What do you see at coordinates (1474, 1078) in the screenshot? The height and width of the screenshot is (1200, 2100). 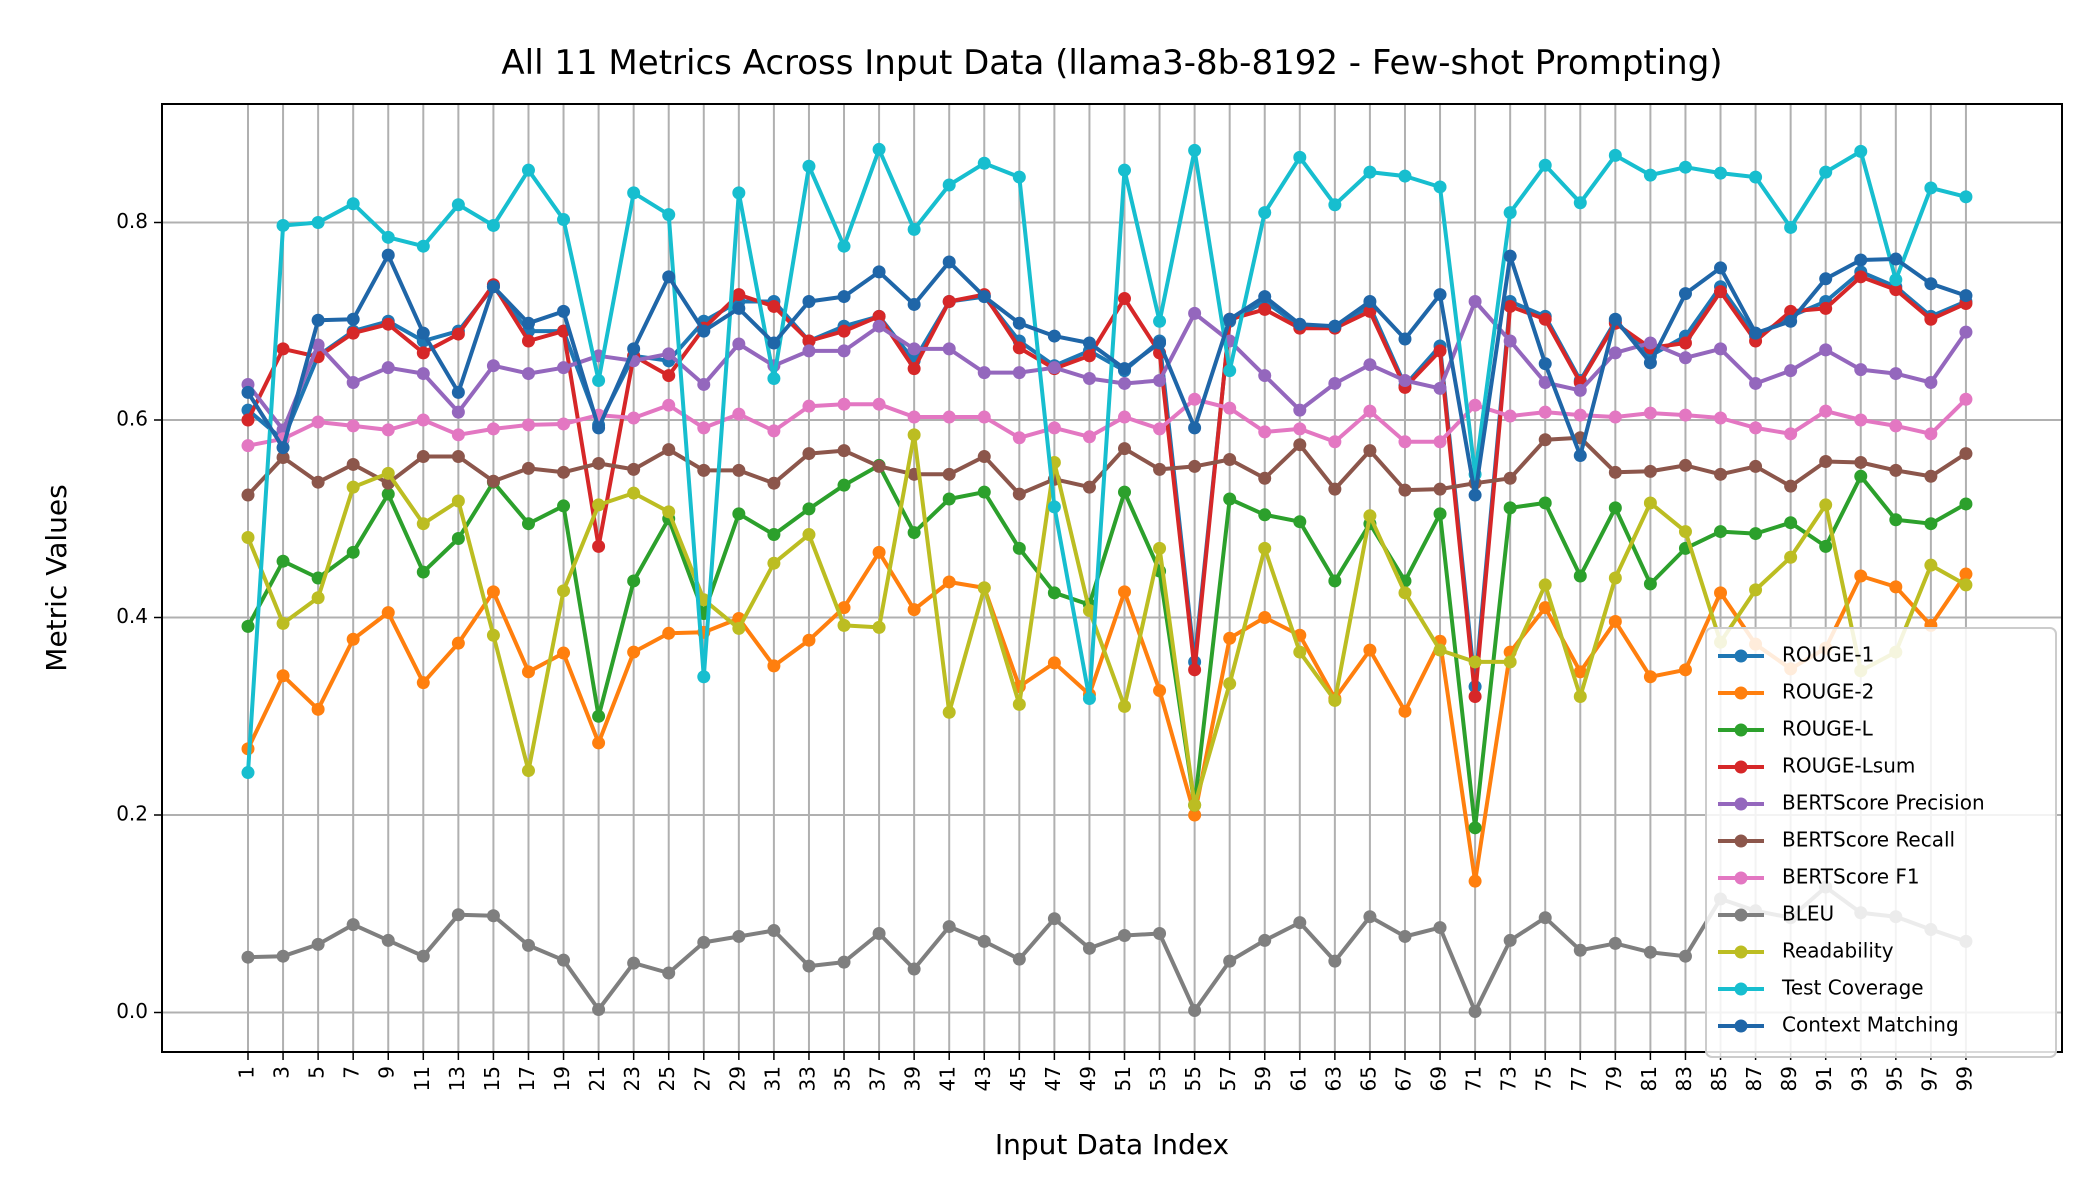 I see `x-tick-label: 71` at bounding box center [1474, 1078].